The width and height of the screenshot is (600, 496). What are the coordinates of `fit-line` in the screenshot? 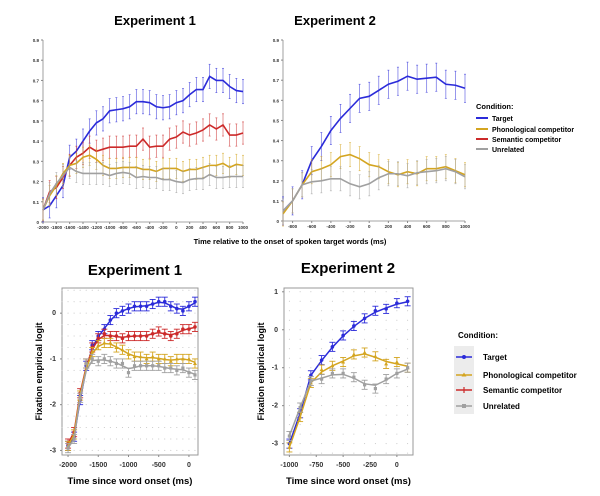 It's located at (348, 372).